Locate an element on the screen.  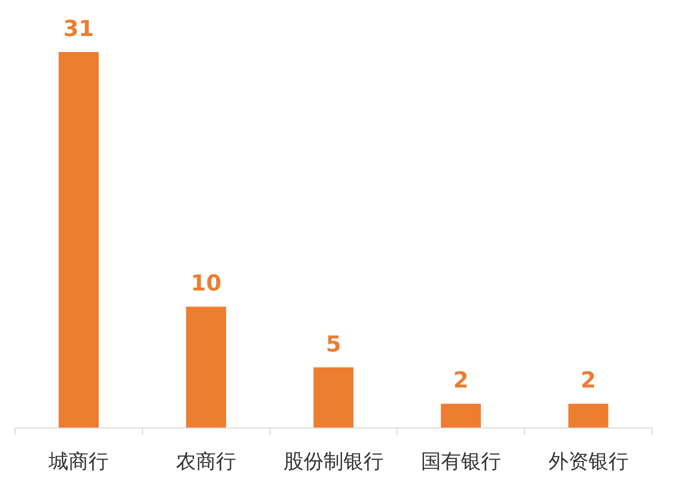
data-label: 5 is located at coordinates (334, 345).